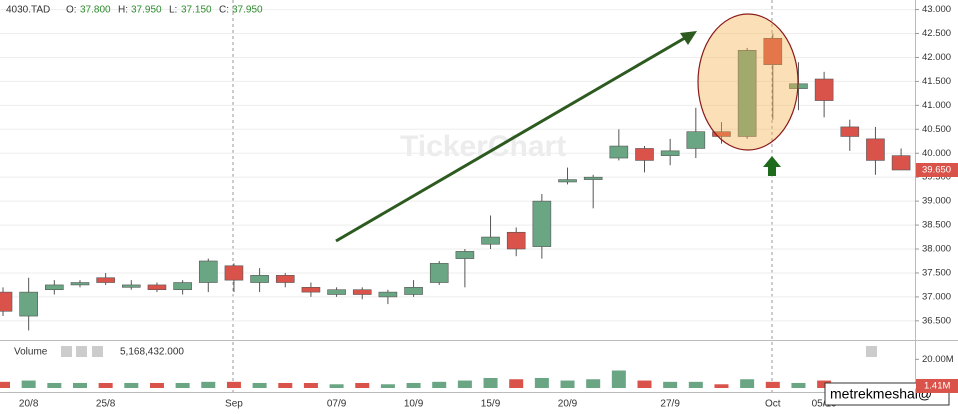 Image resolution: width=958 pixels, height=414 pixels. Describe the element at coordinates (106, 404) in the screenshot. I see `x-tick-label: 25/8` at that location.